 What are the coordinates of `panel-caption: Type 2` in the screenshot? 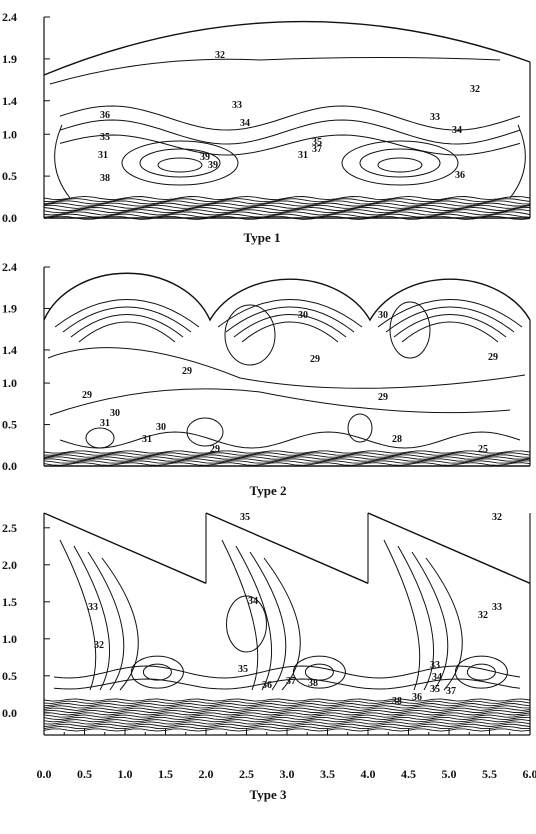 It's located at (268, 490).